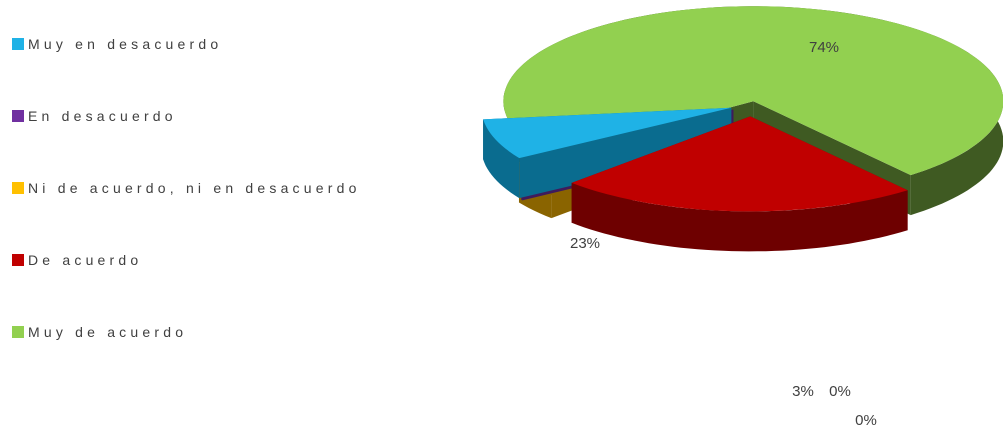  Describe the element at coordinates (108, 332) in the screenshot. I see `legend-label: Muy de acuerdo` at that location.